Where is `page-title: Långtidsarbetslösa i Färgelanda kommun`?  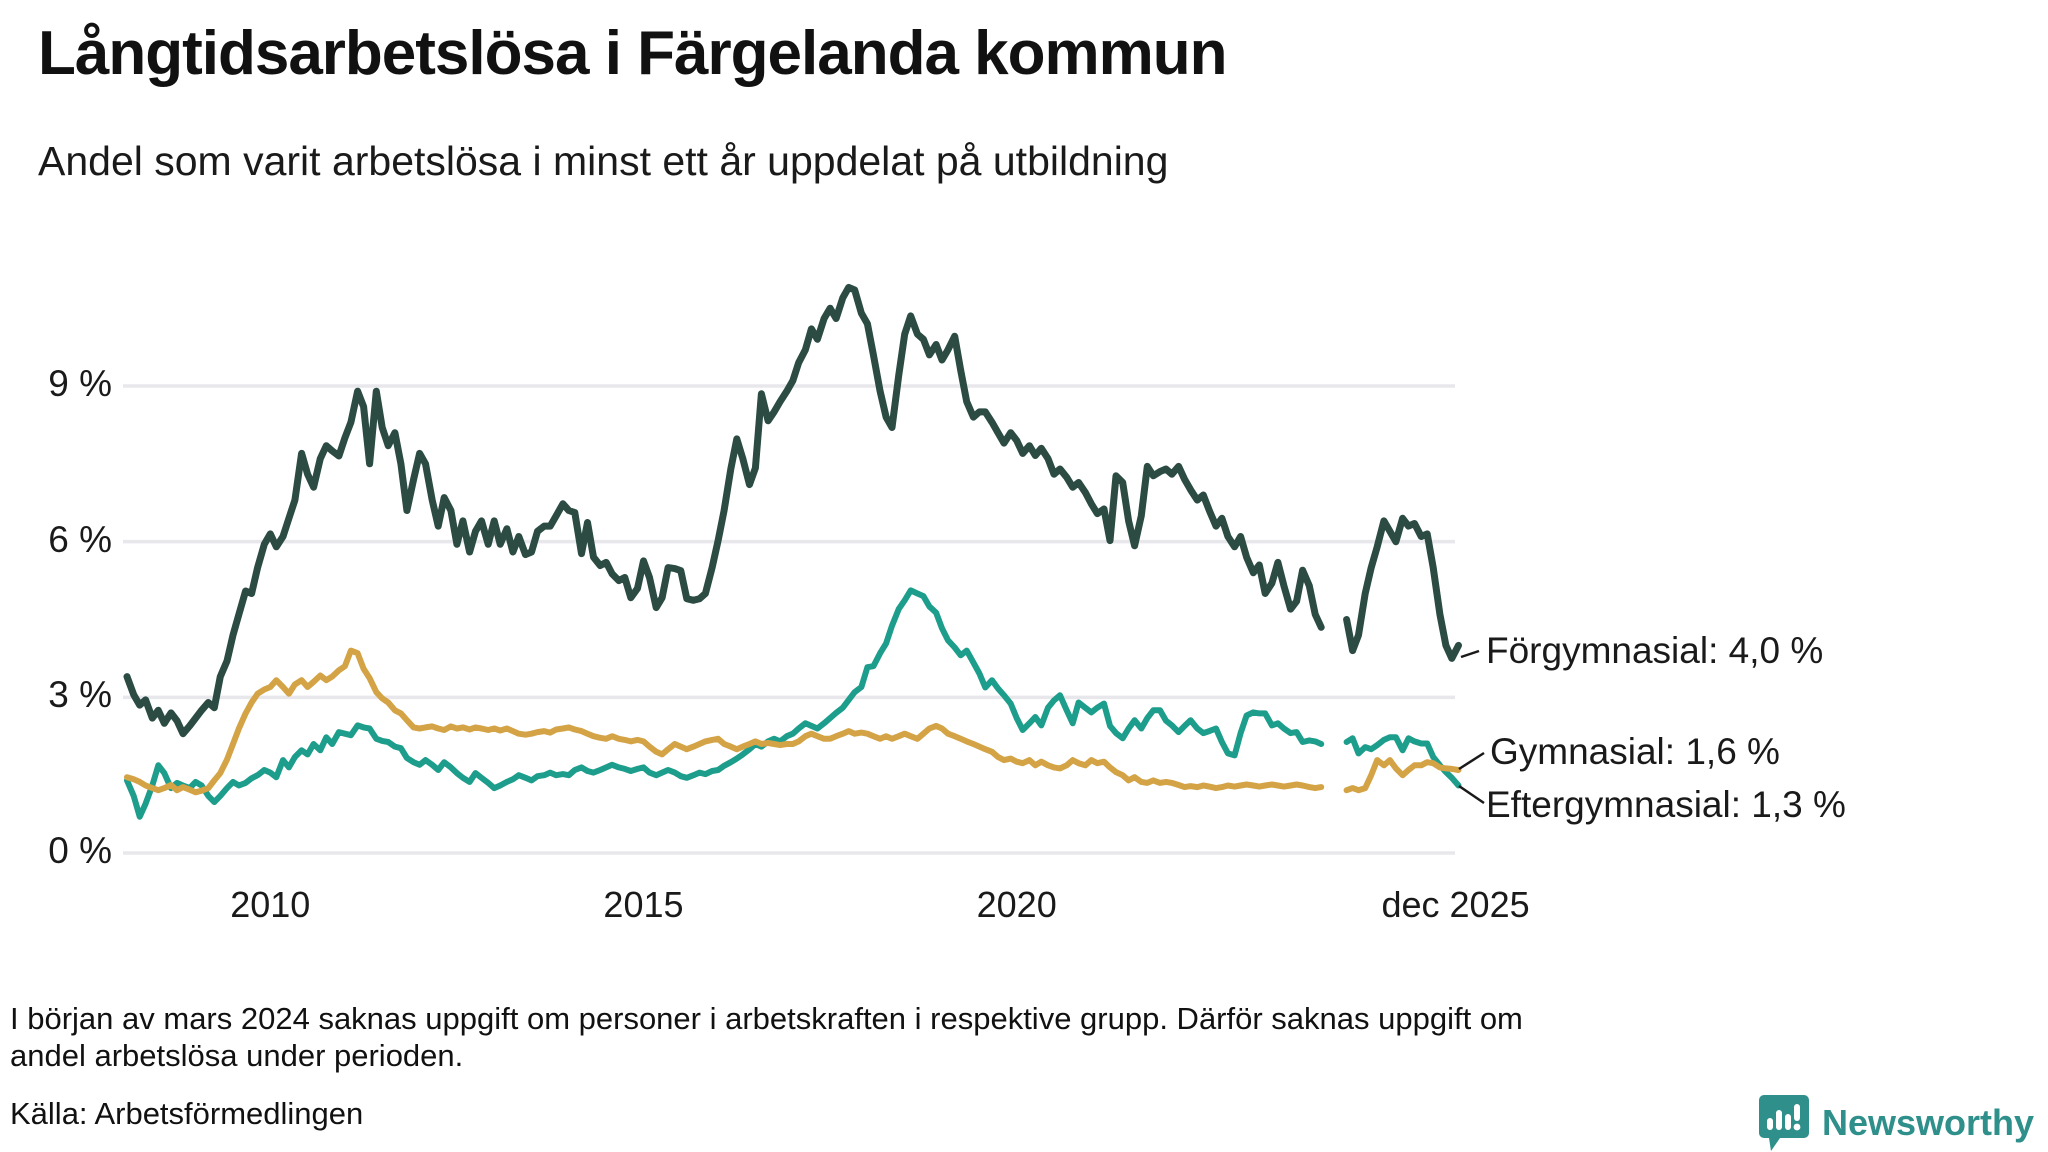 page-title: Långtidsarbetslösa i Färgelanda kommun is located at coordinates (632, 53).